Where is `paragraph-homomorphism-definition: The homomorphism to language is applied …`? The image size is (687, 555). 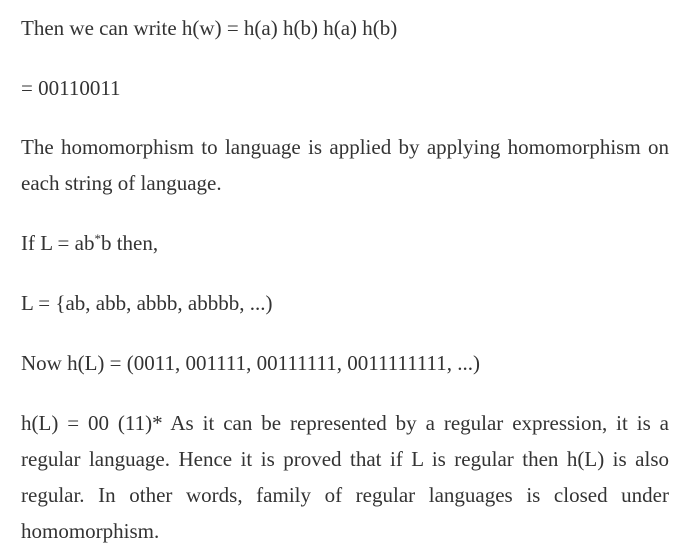
paragraph-homomorphism-definition: The homomorphism to language is applied … is located at coordinates (345, 165).